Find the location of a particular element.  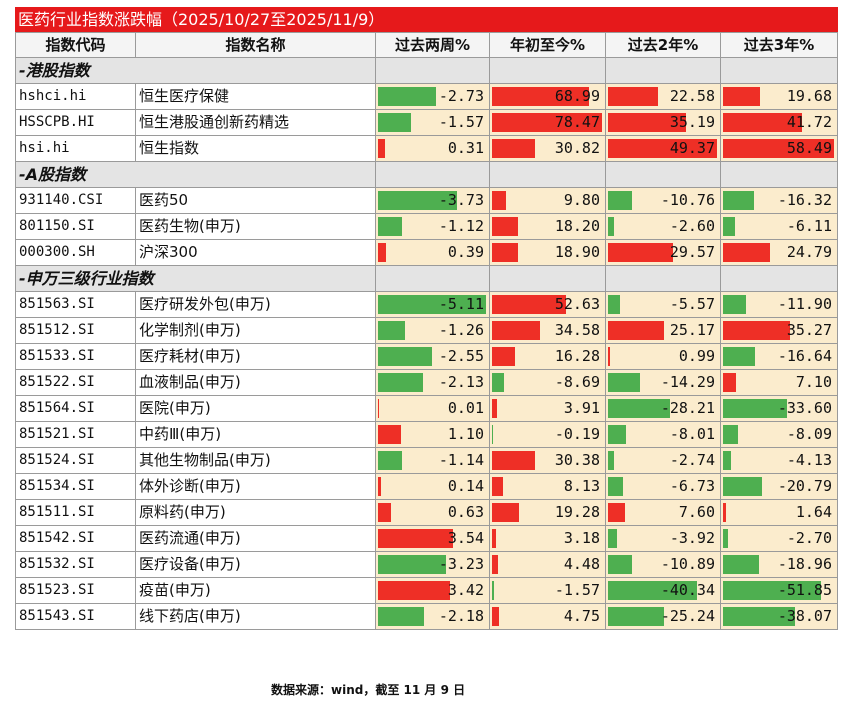

value-label: -2.73 is located at coordinates (461, 96).